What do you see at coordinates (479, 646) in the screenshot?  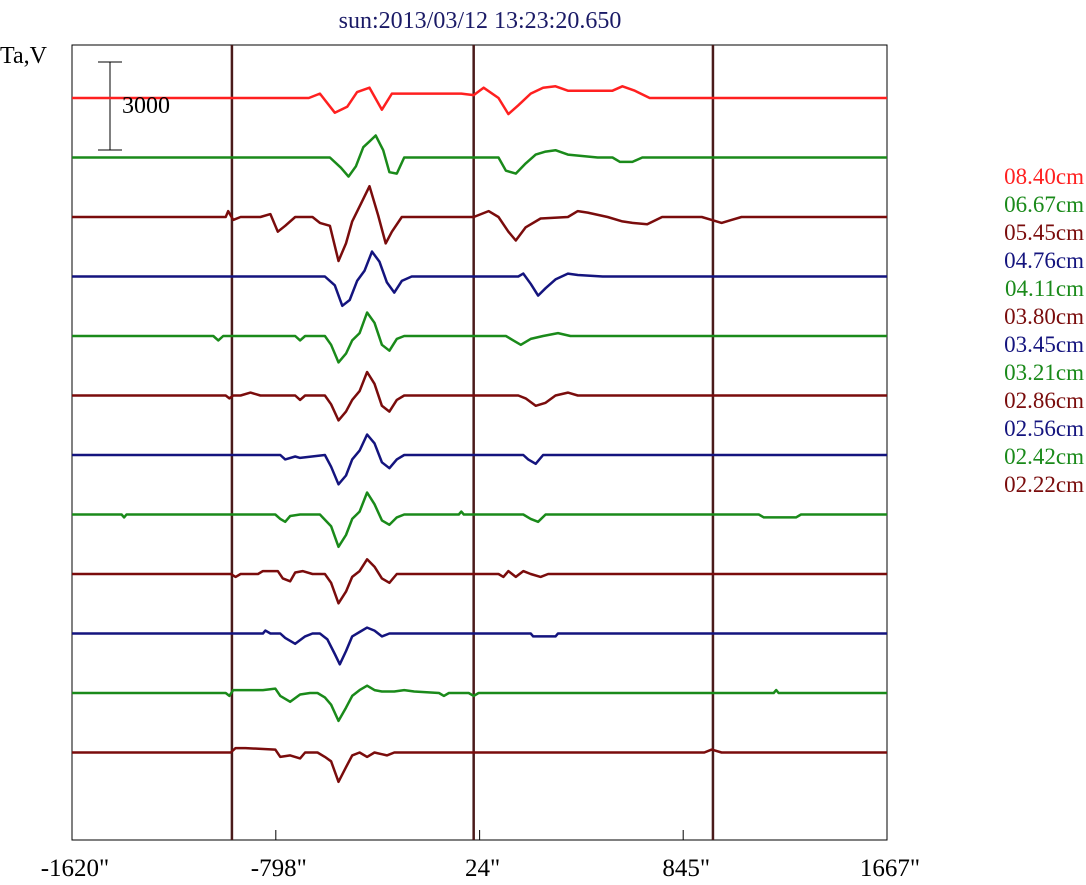 I see `series-line-02.56cm` at bounding box center [479, 646].